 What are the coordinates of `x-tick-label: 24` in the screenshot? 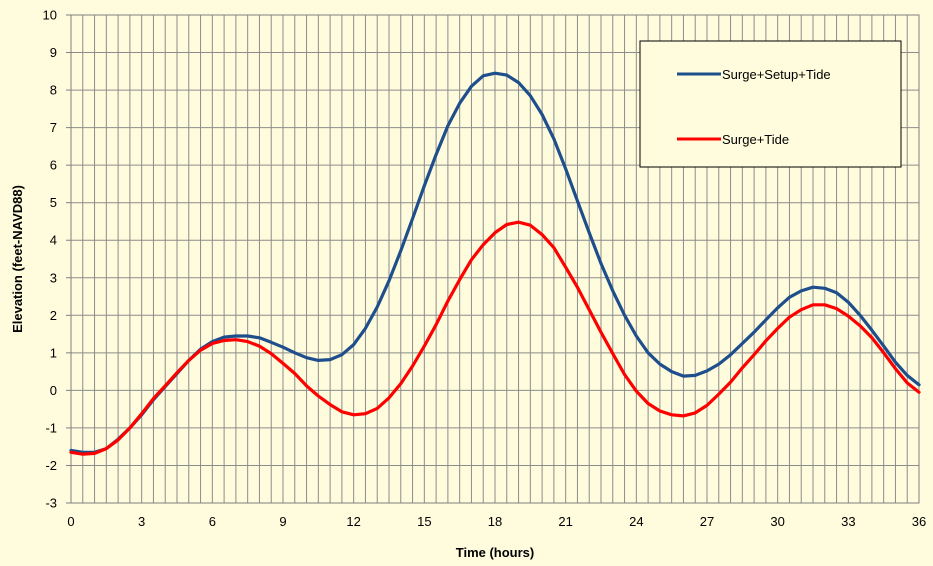 It's located at (636, 521).